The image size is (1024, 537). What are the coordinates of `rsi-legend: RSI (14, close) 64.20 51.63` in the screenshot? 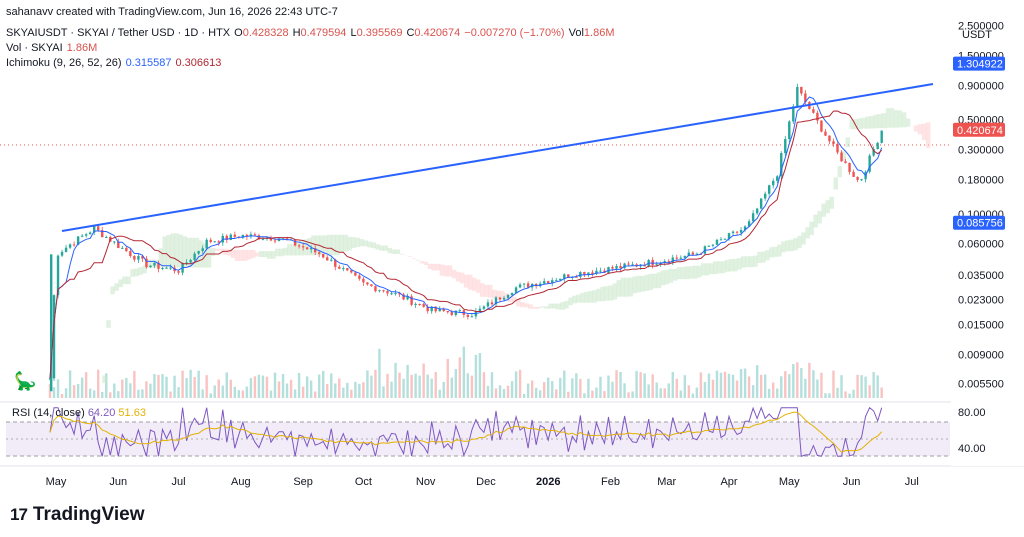 It's located at (79, 413).